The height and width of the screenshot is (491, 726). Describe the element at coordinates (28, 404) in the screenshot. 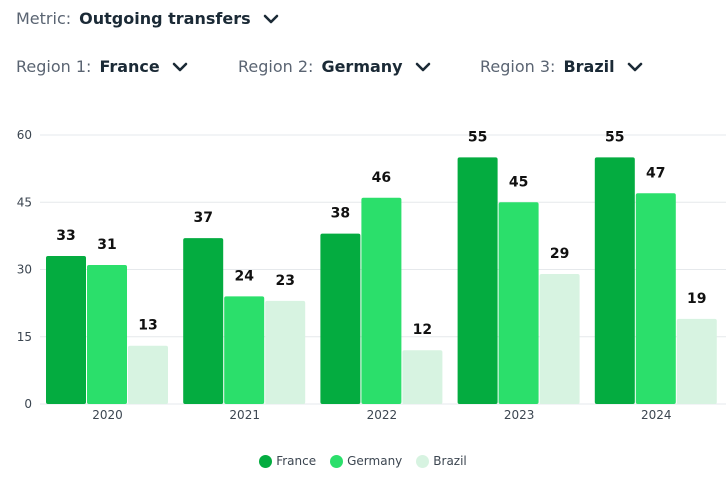

I see `y-tick-label: 0` at that location.